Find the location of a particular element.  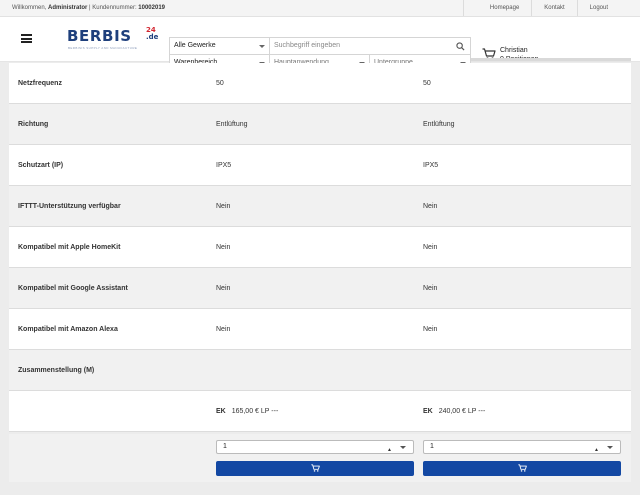

price-value: 165,00 € LP is located at coordinates (250, 411).